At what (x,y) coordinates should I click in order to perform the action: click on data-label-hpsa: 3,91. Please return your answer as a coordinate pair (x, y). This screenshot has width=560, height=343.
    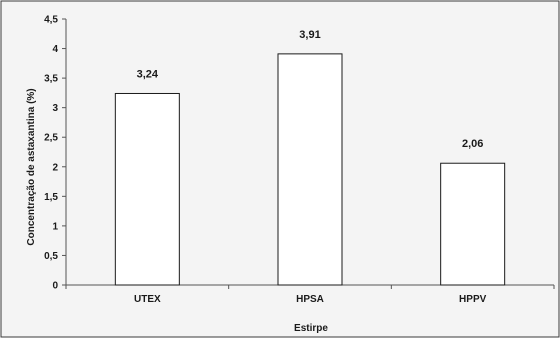
    Looking at the image, I should click on (309, 35).